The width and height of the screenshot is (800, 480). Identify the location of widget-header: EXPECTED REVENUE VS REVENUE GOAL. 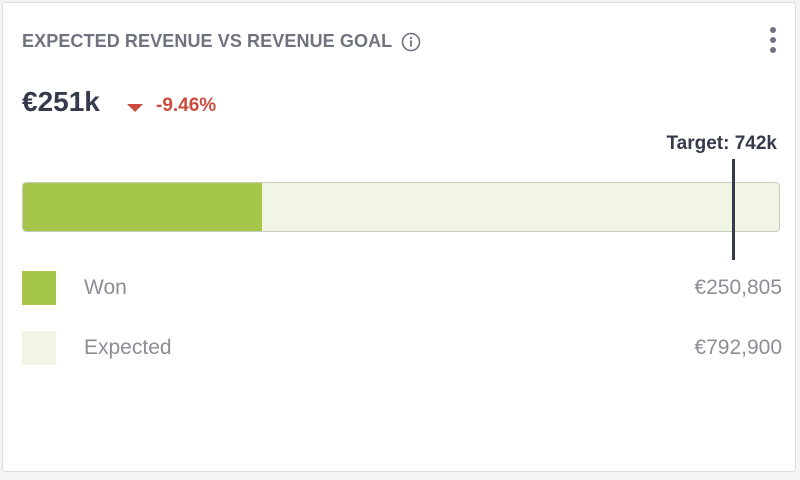
(221, 41).